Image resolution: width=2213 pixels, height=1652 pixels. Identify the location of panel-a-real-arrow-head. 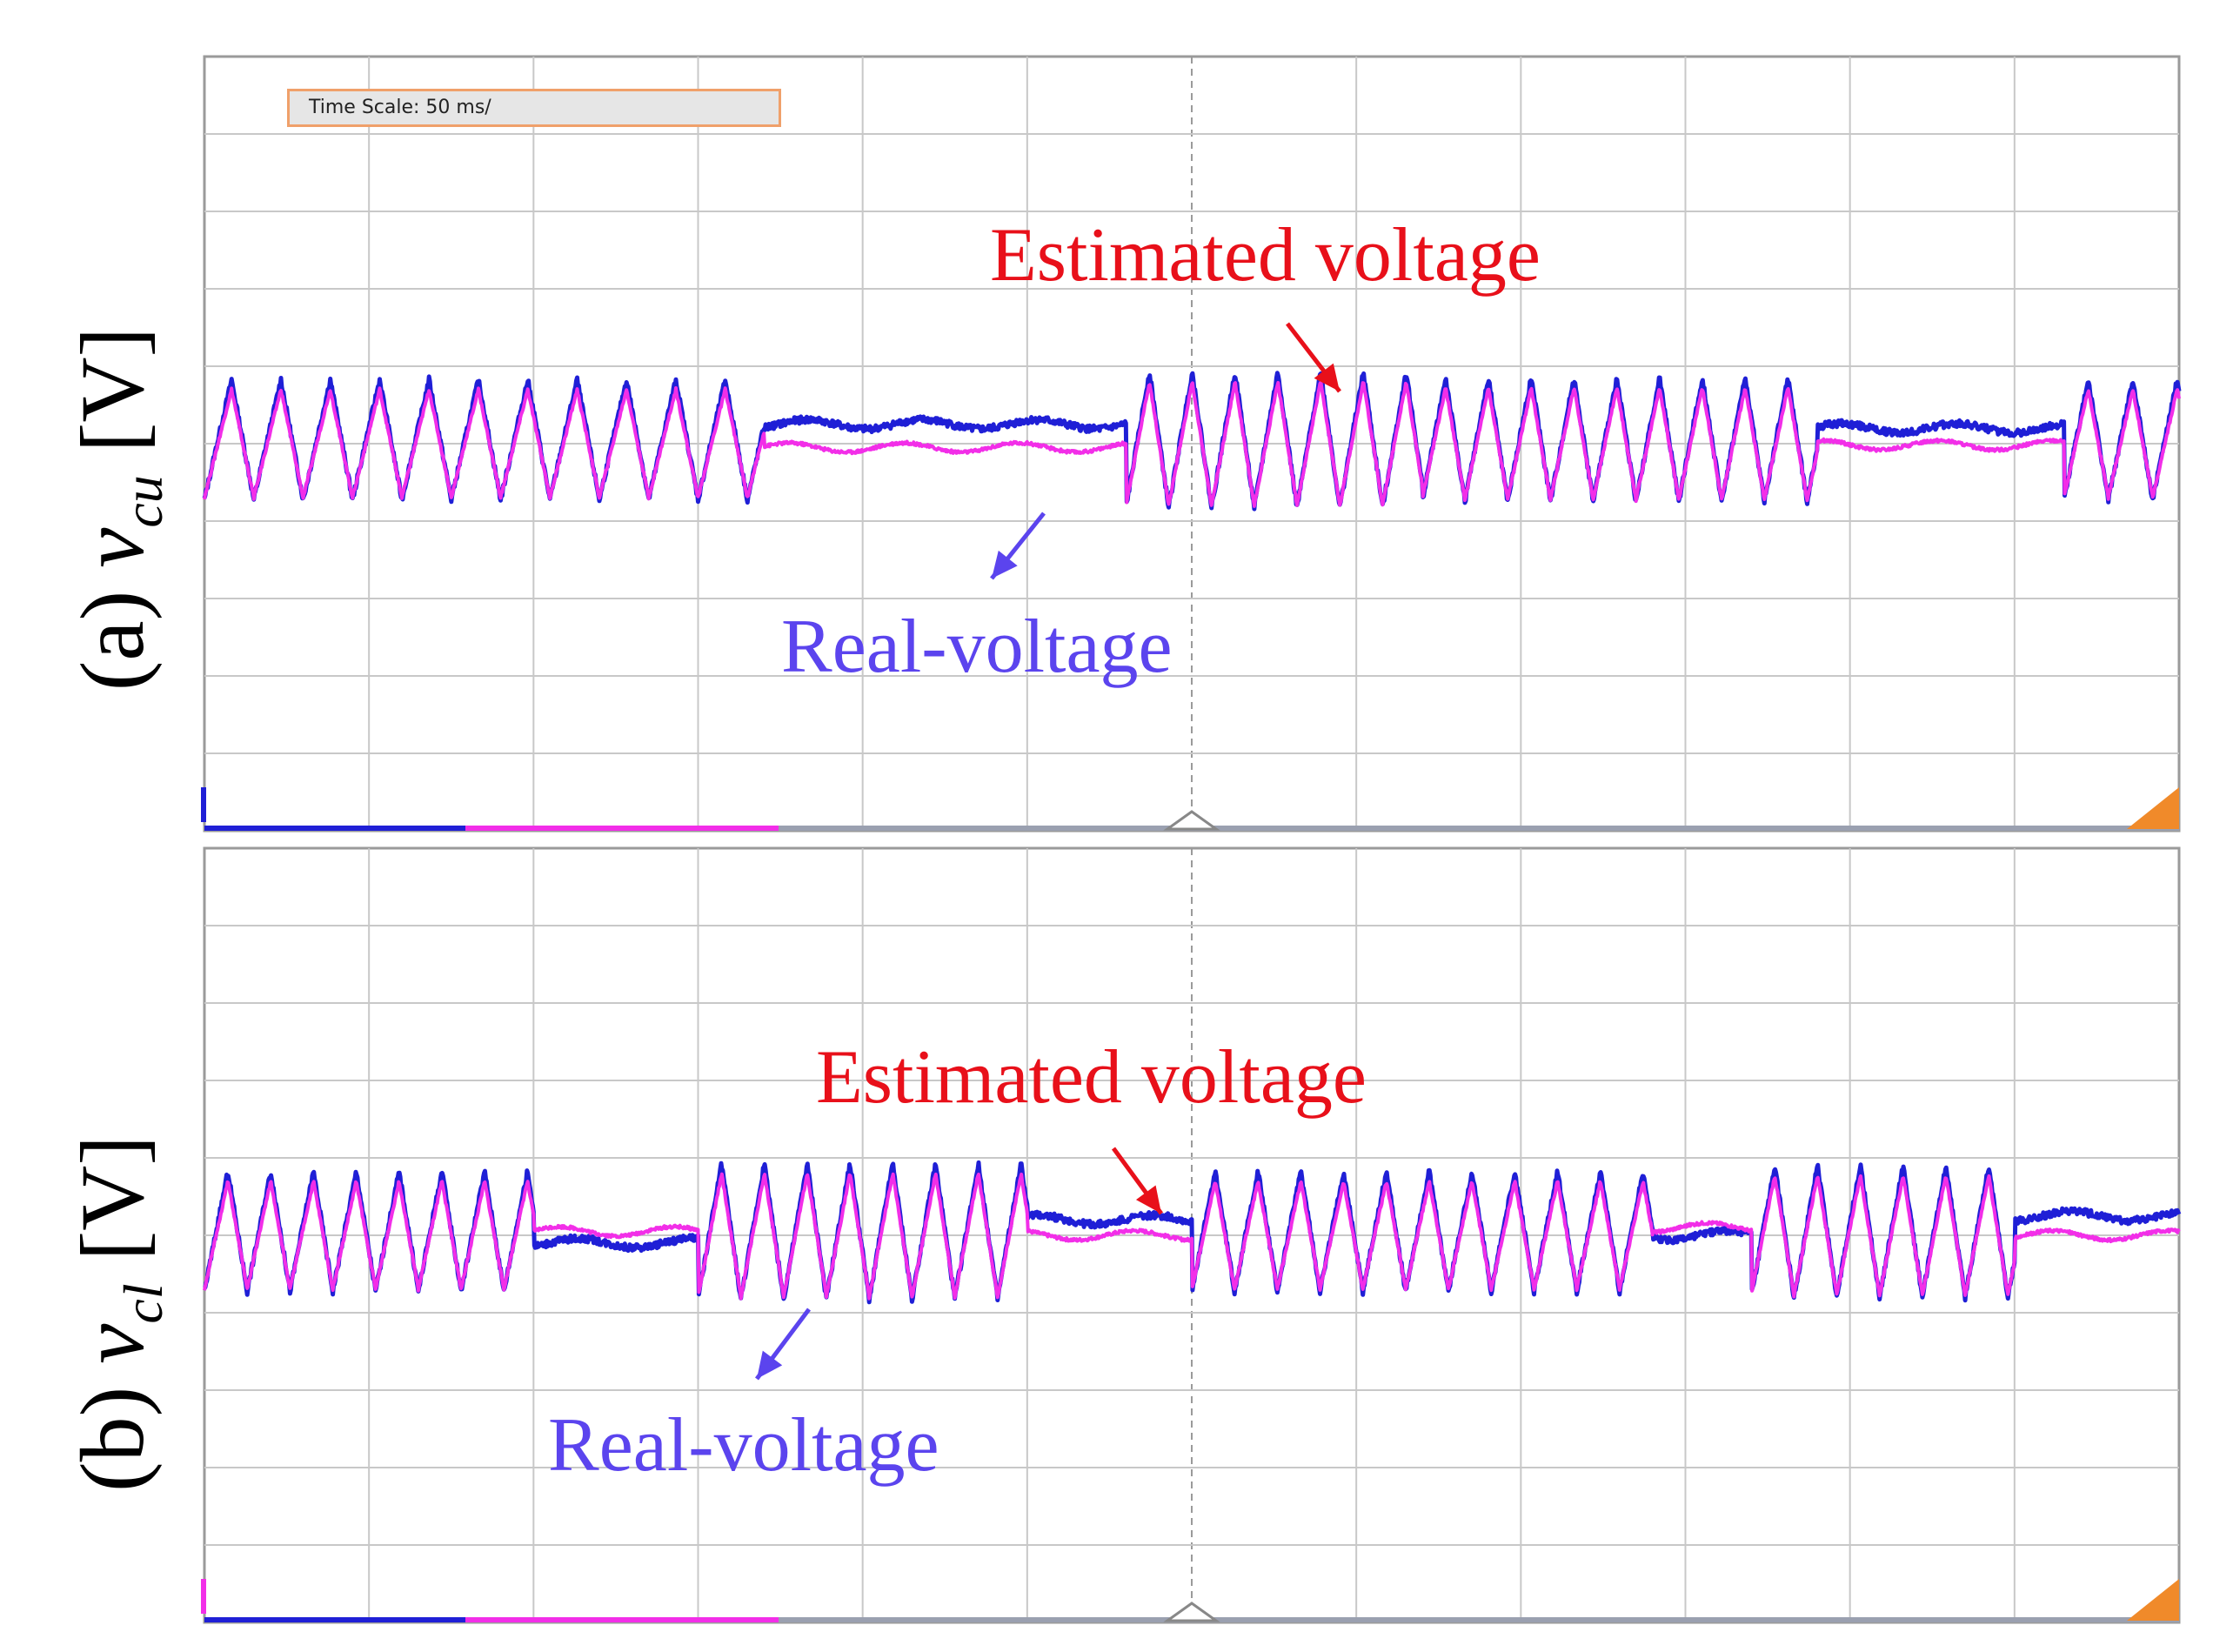
(1005, 564).